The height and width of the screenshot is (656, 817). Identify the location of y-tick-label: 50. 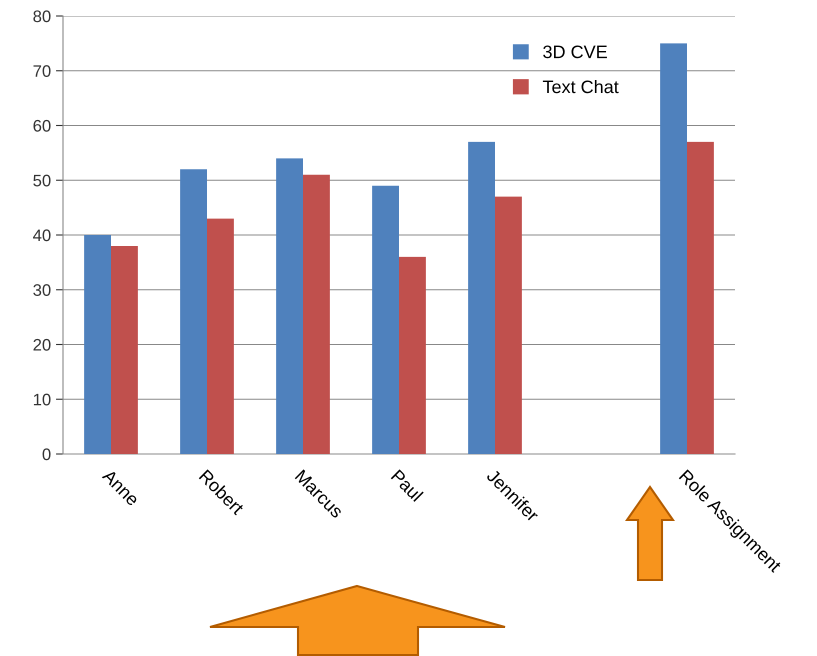
(42, 180).